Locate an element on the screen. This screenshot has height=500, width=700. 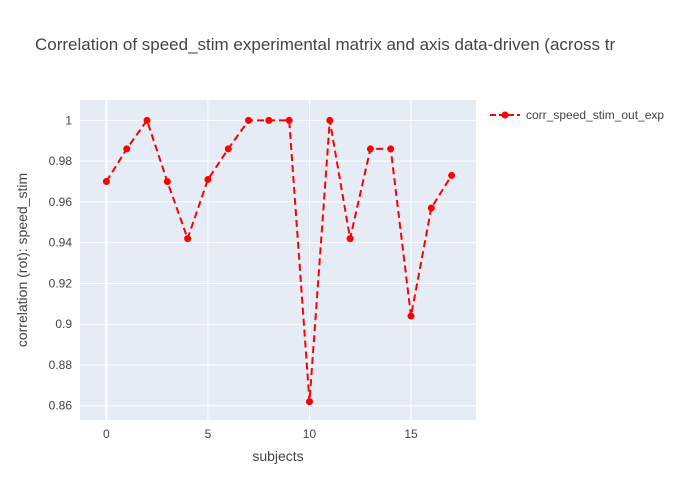
x-tick-label: 10 is located at coordinates (310, 434).